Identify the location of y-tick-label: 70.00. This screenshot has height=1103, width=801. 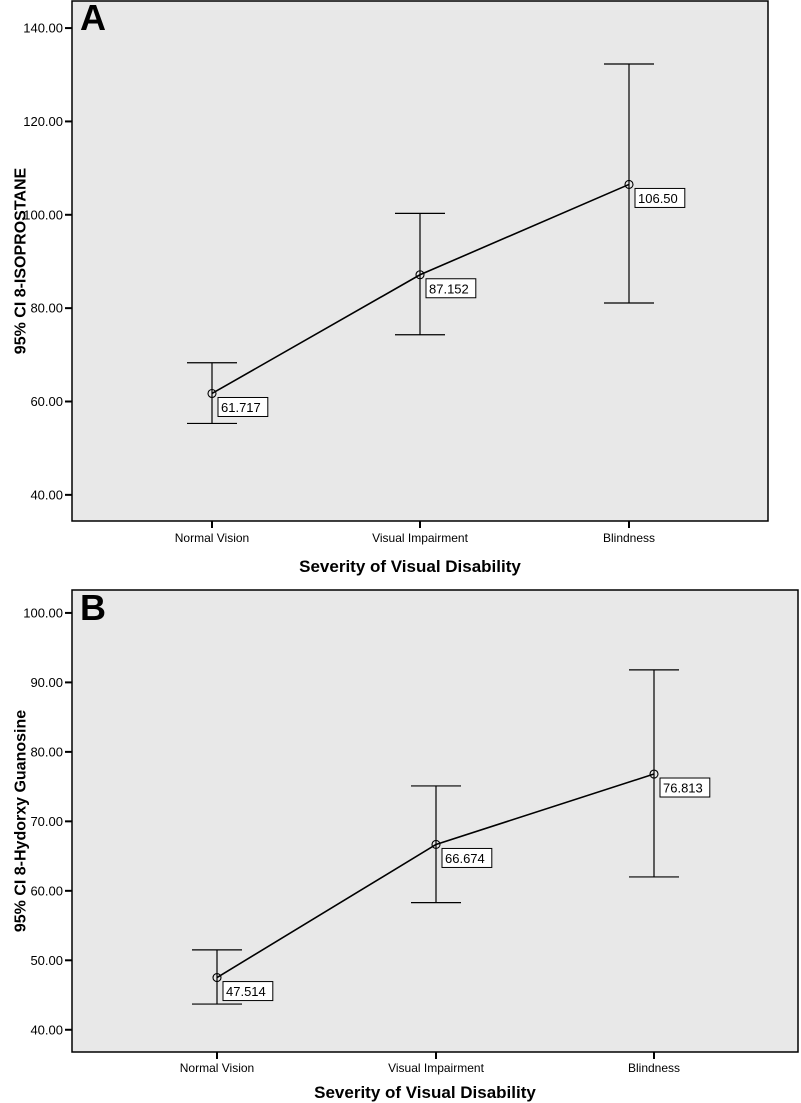
(46, 821).